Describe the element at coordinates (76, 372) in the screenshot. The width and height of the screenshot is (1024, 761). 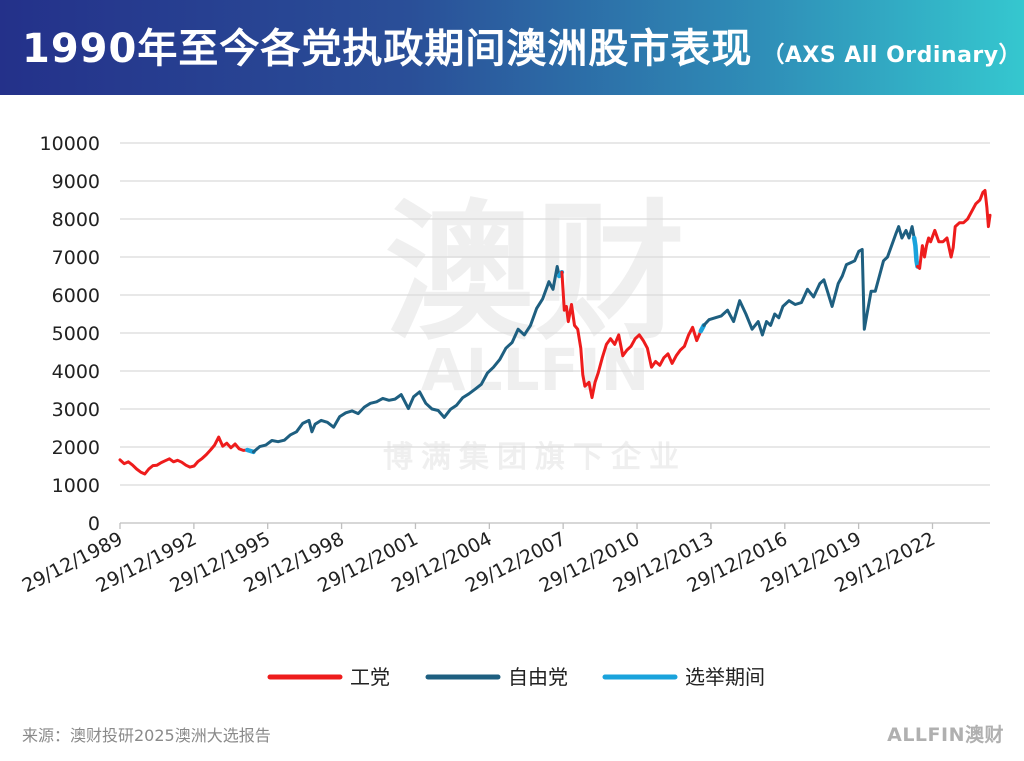
I see `y-tick-label-4000: 4000` at that location.